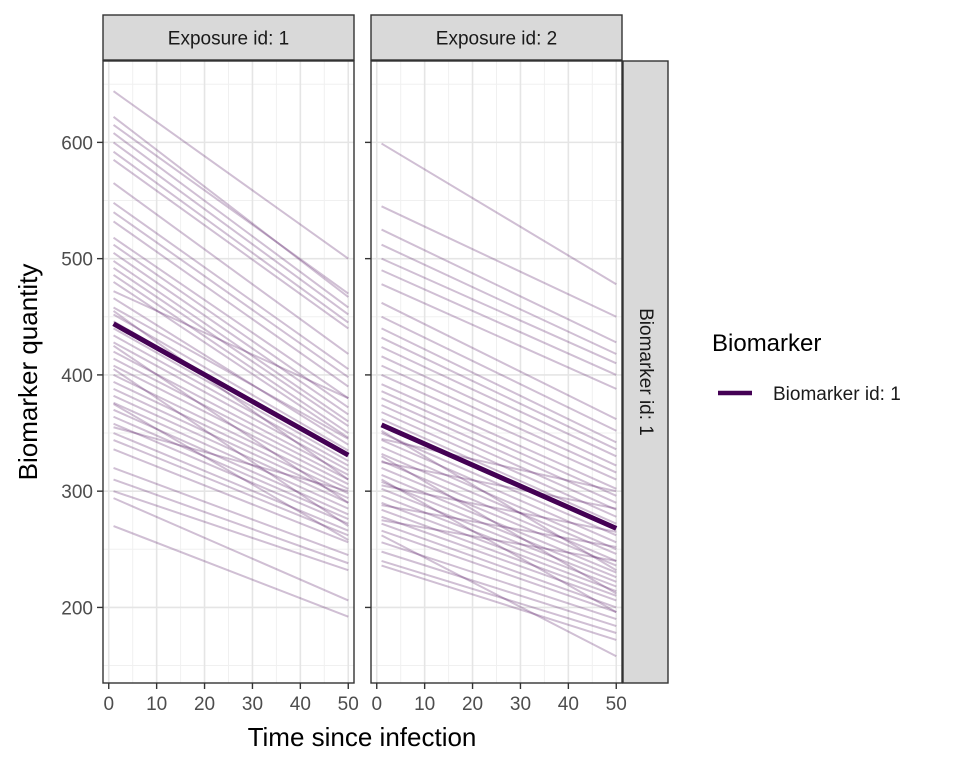  I want to click on strip-top-background, so click(496, 37).